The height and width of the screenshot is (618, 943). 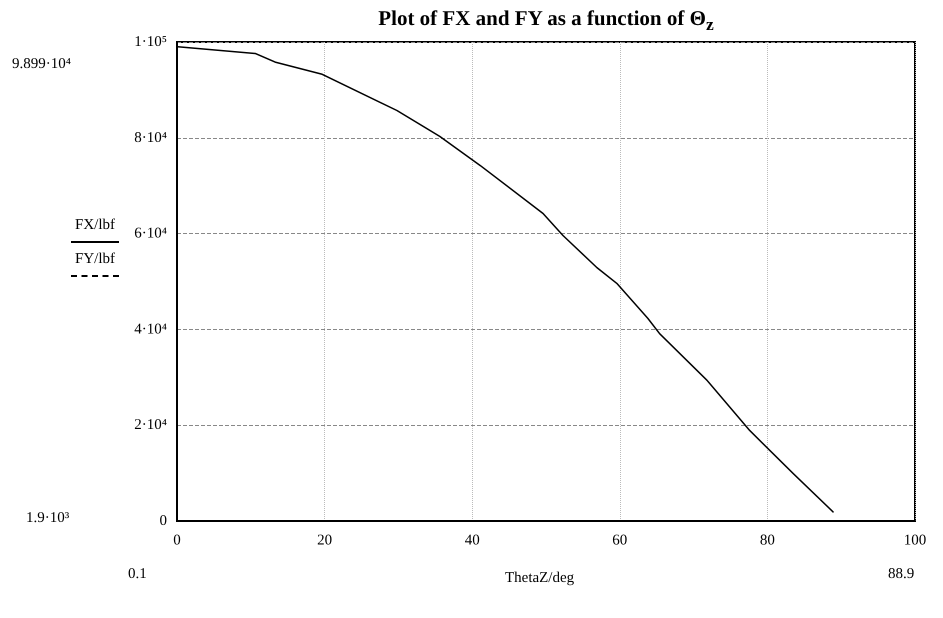 What do you see at coordinates (150, 234) in the screenshot?
I see `y-tick-label: 6·10⁴` at bounding box center [150, 234].